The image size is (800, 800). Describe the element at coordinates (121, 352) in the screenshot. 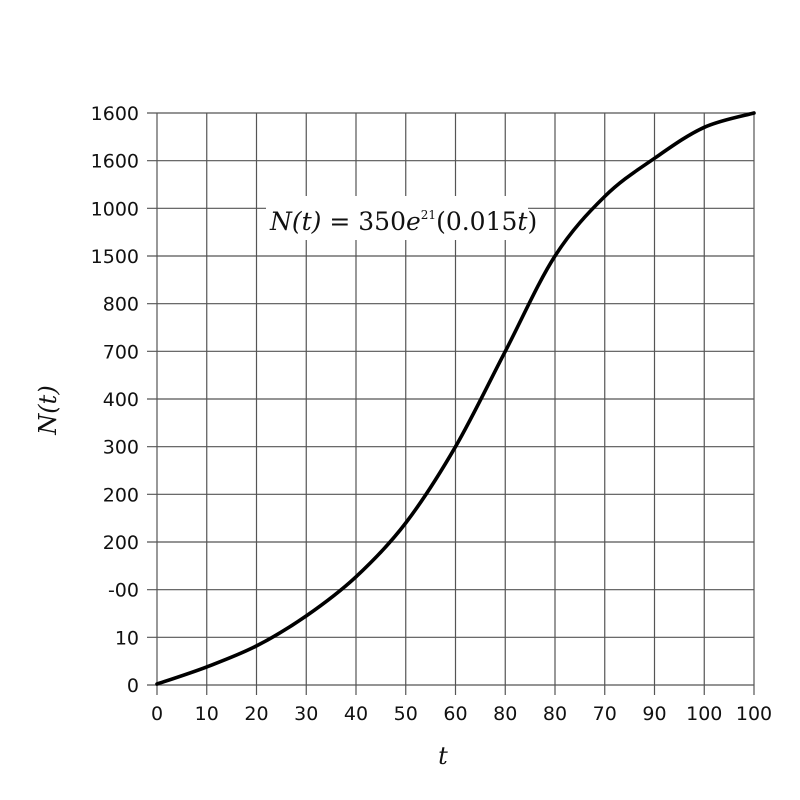

I see `y-tick-label: 700` at that location.